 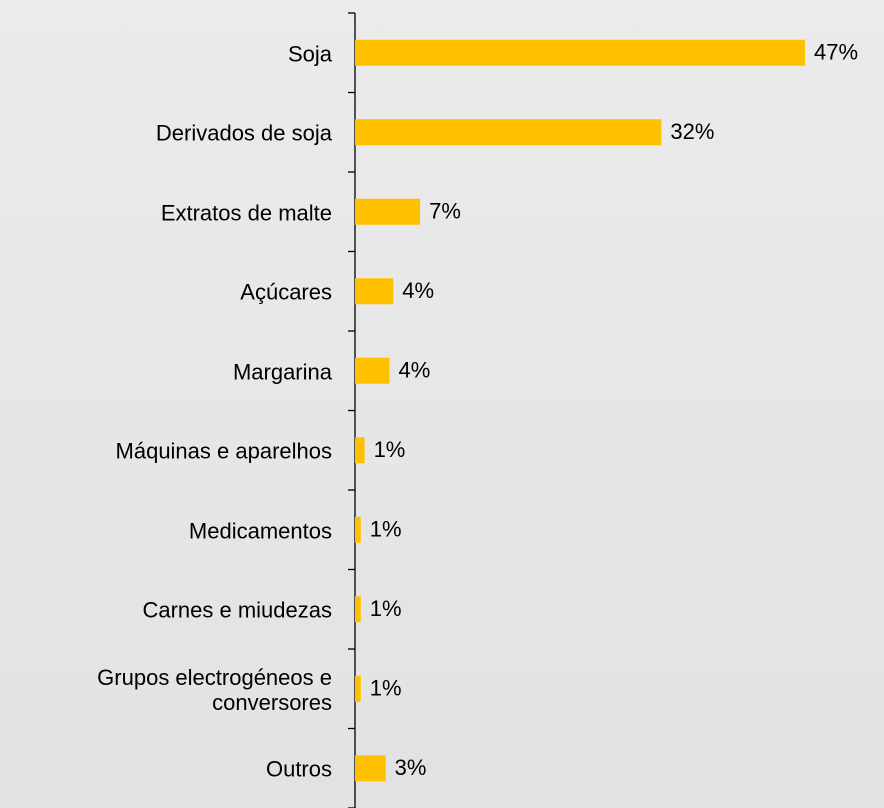 What do you see at coordinates (411, 767) in the screenshot?
I see `data-label: 3%` at bounding box center [411, 767].